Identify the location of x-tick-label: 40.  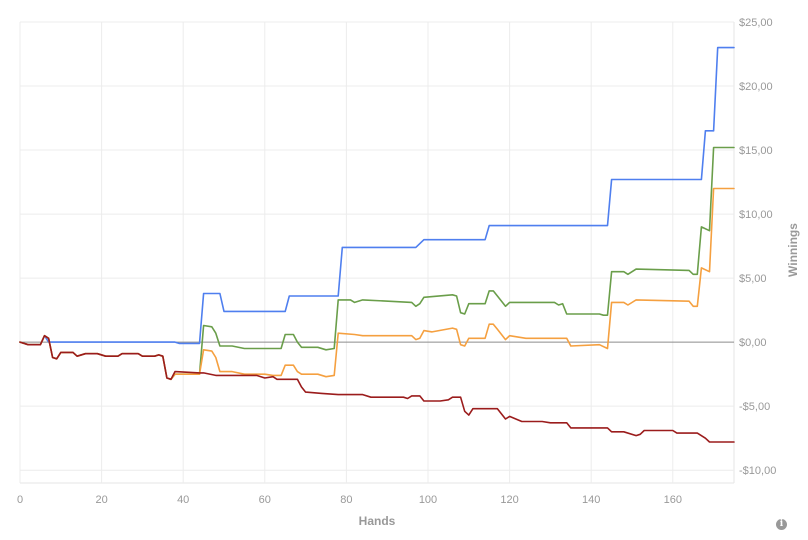
(183, 500).